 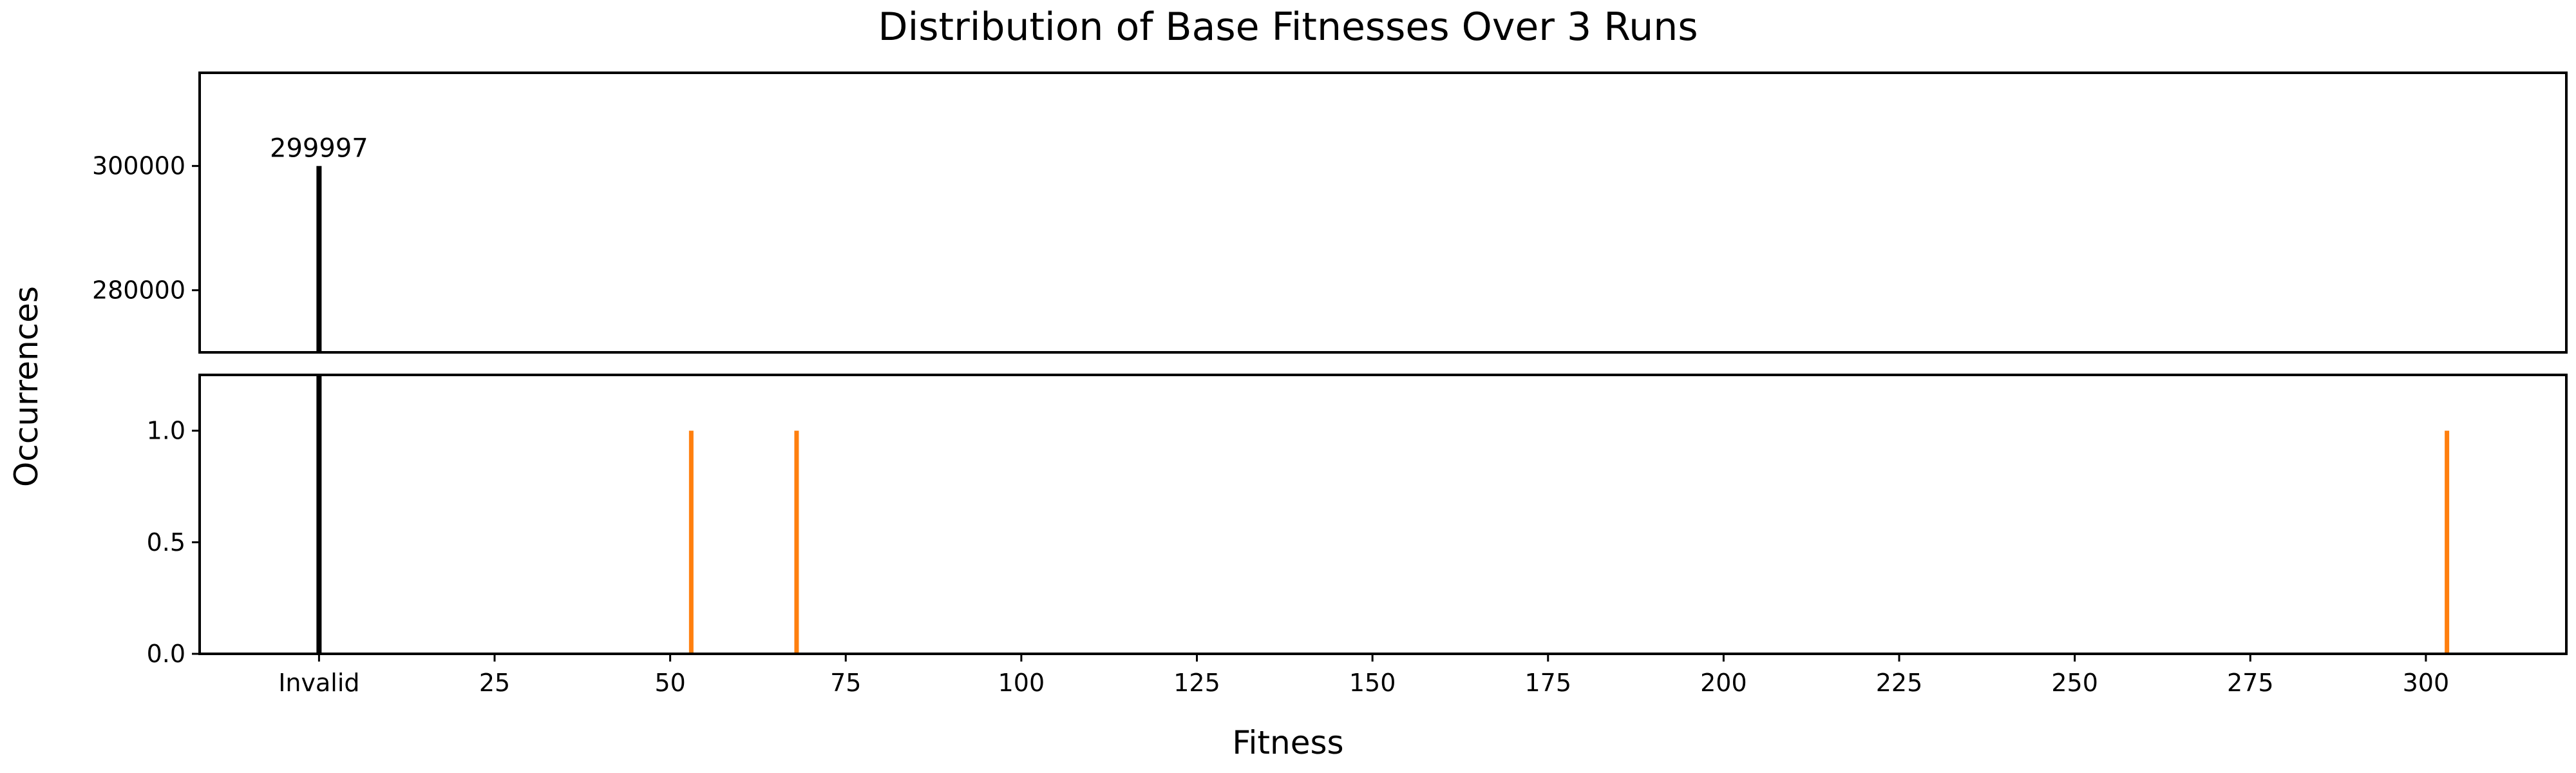 I want to click on x-tick-label-8: 200, so click(x=1723, y=683).